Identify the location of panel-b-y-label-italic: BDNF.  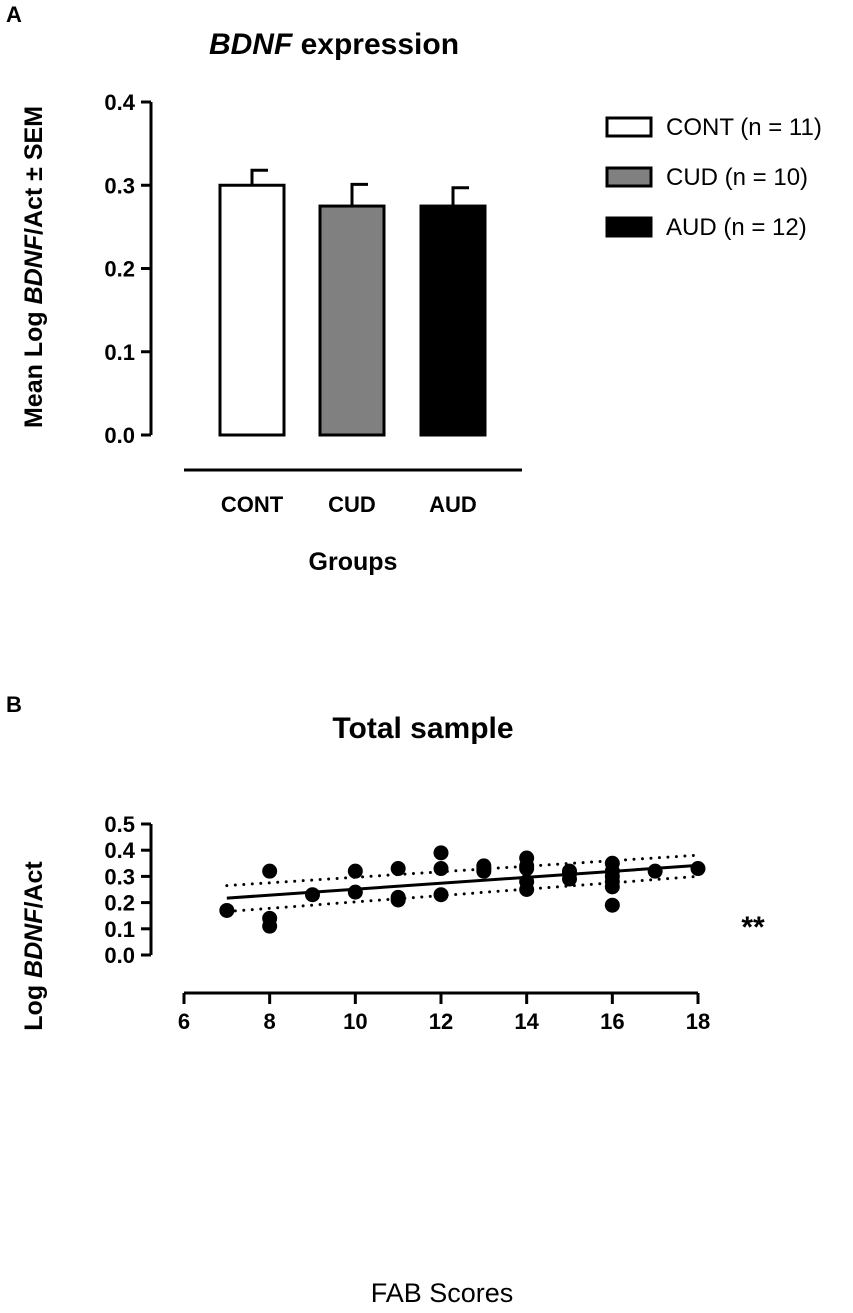
(34, 943).